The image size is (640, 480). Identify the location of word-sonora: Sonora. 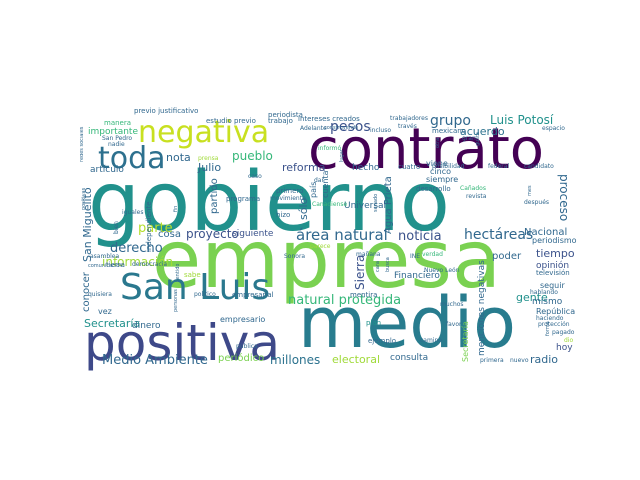
(295, 256).